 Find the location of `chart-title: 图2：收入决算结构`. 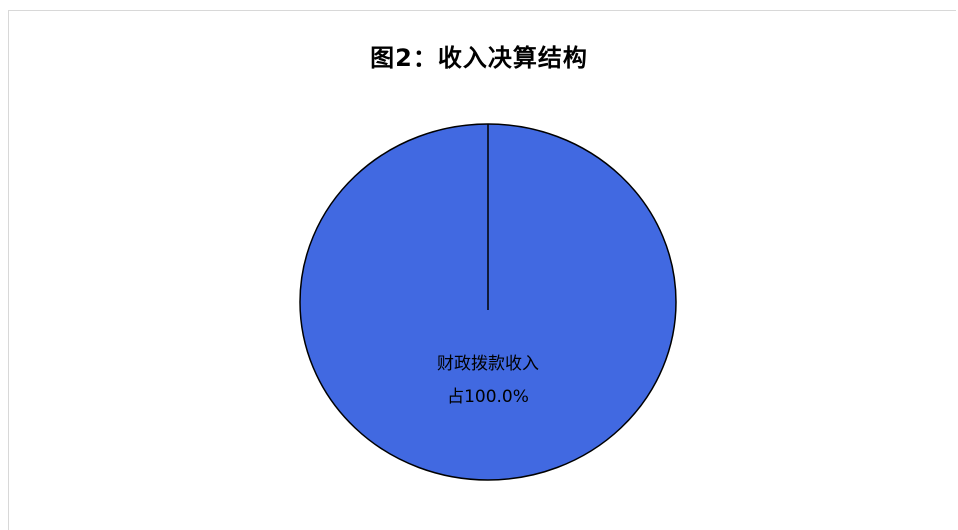

chart-title: 图2：收入决算结构 is located at coordinates (479, 58).